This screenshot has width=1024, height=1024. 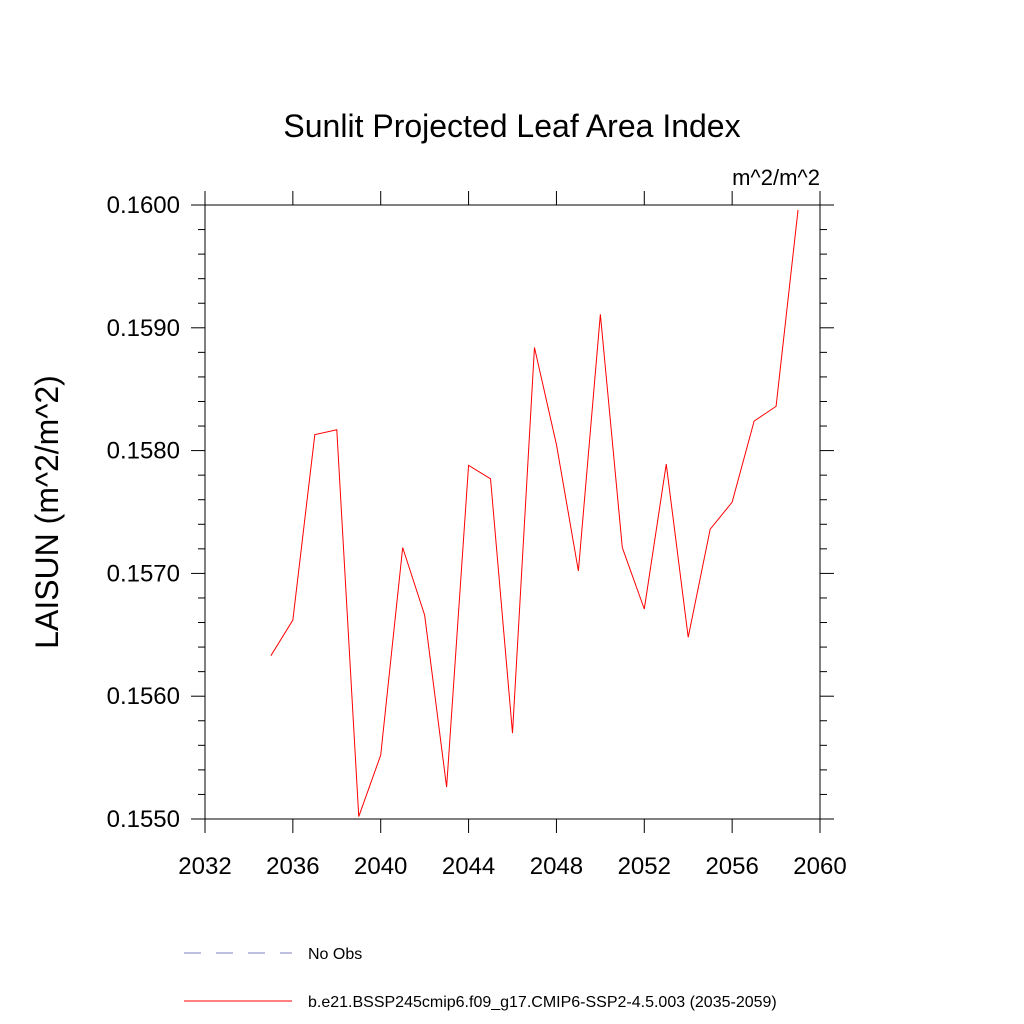 What do you see at coordinates (335, 954) in the screenshot?
I see `legend-label-no-obs: No Obs` at bounding box center [335, 954].